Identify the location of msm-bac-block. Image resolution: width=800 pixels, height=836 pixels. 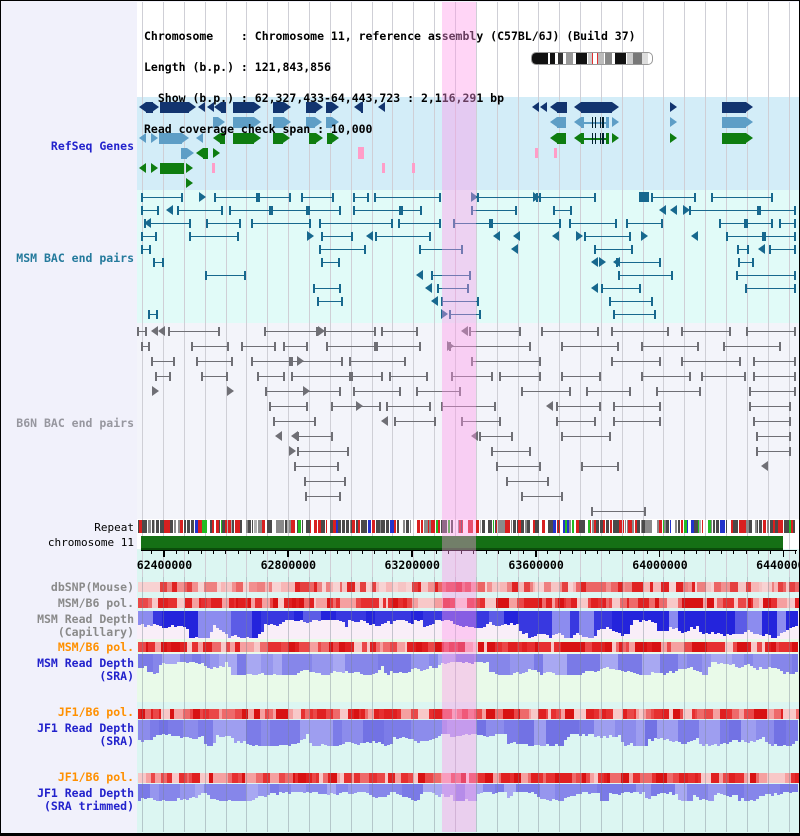
(644, 197).